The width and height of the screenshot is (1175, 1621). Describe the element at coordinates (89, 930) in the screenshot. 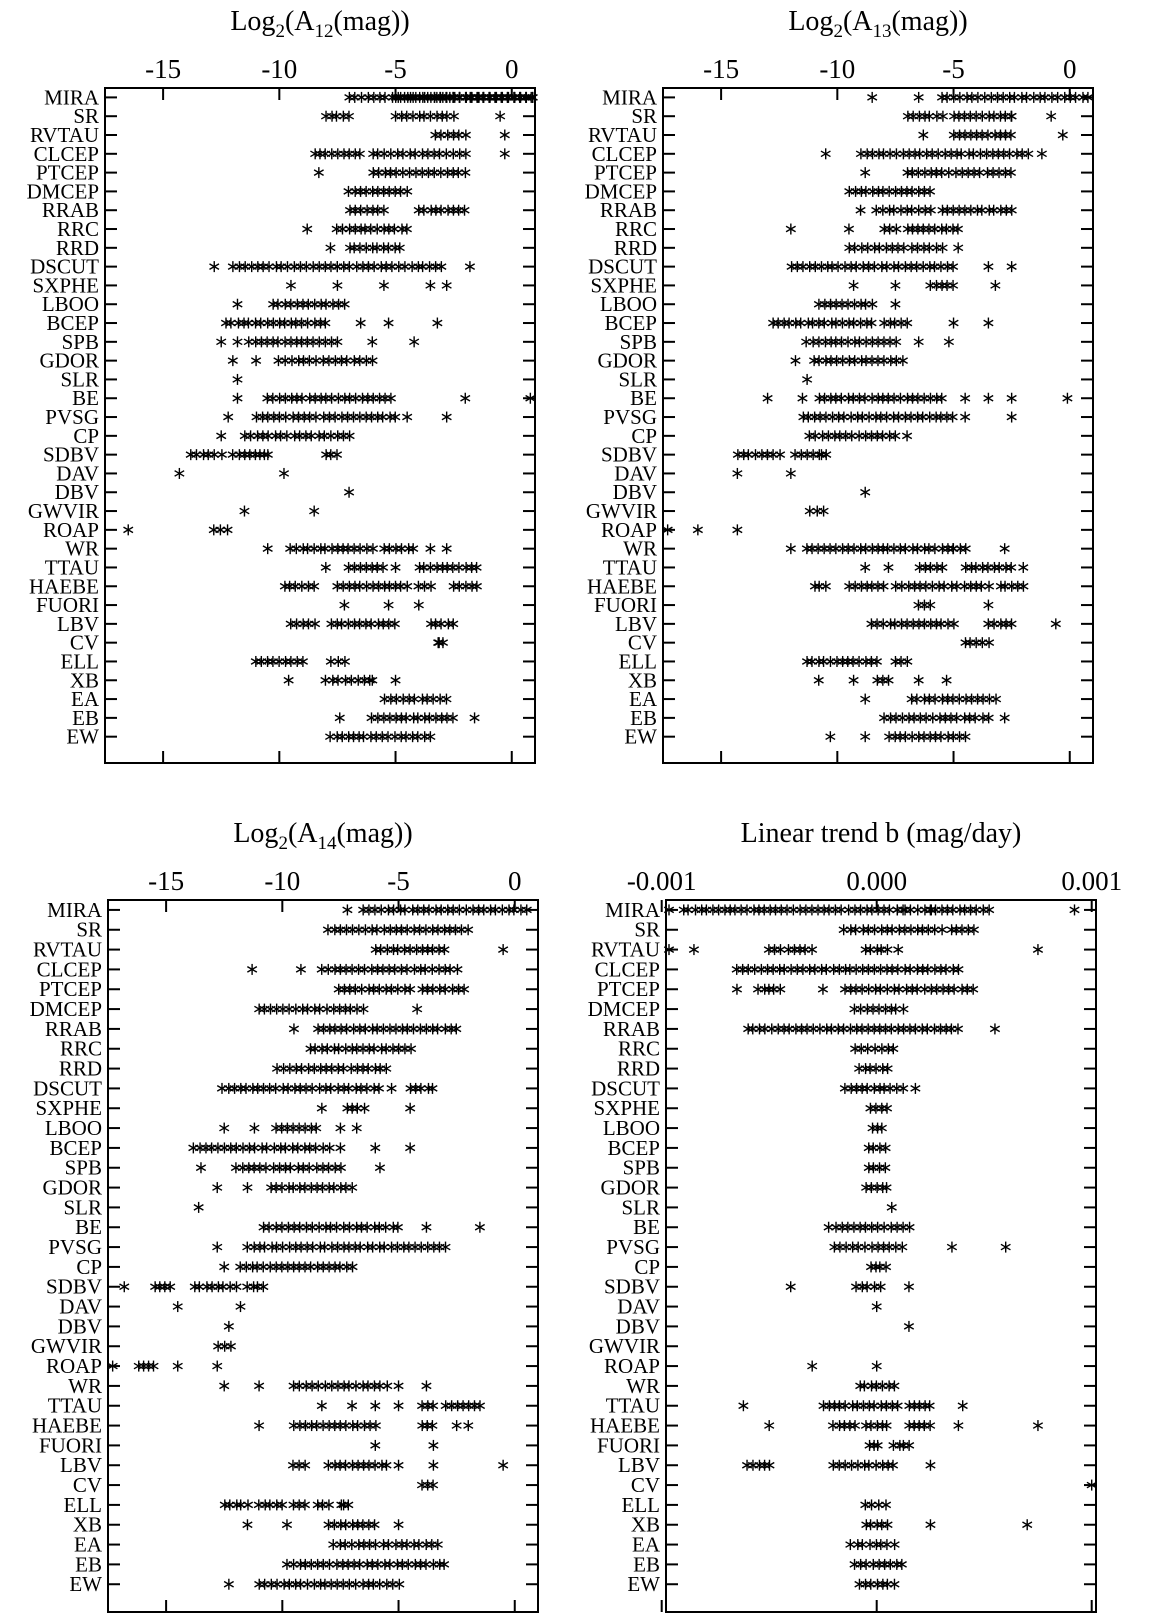

I see `y-class-label: SR` at that location.